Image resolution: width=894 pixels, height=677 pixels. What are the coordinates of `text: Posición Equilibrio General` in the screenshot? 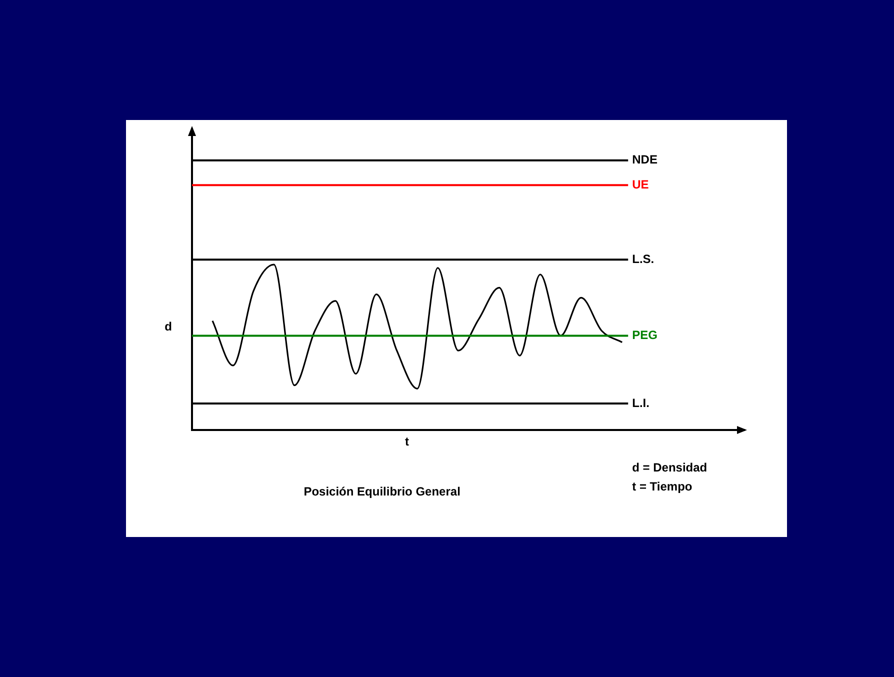 It's located at (382, 491).